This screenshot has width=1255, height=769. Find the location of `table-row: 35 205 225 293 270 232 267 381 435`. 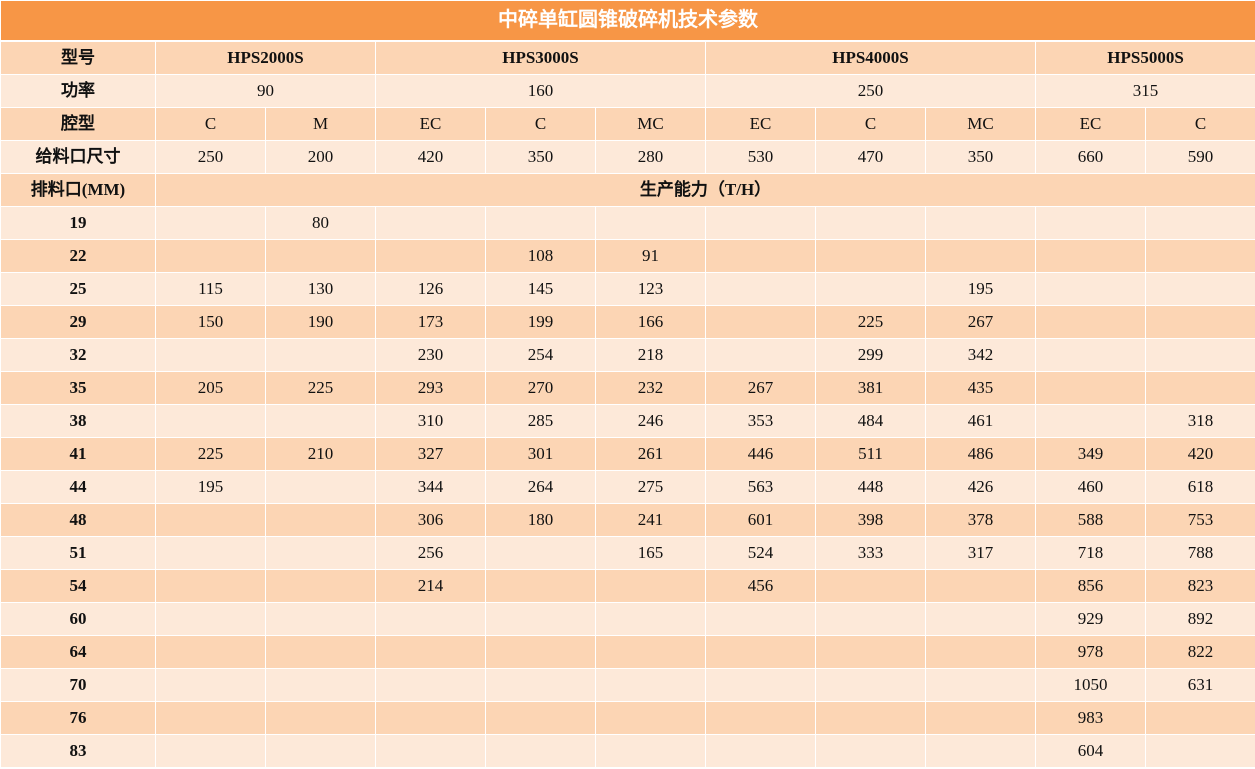

table-row: 35 205 225 293 270 232 267 381 435 is located at coordinates (627, 388).